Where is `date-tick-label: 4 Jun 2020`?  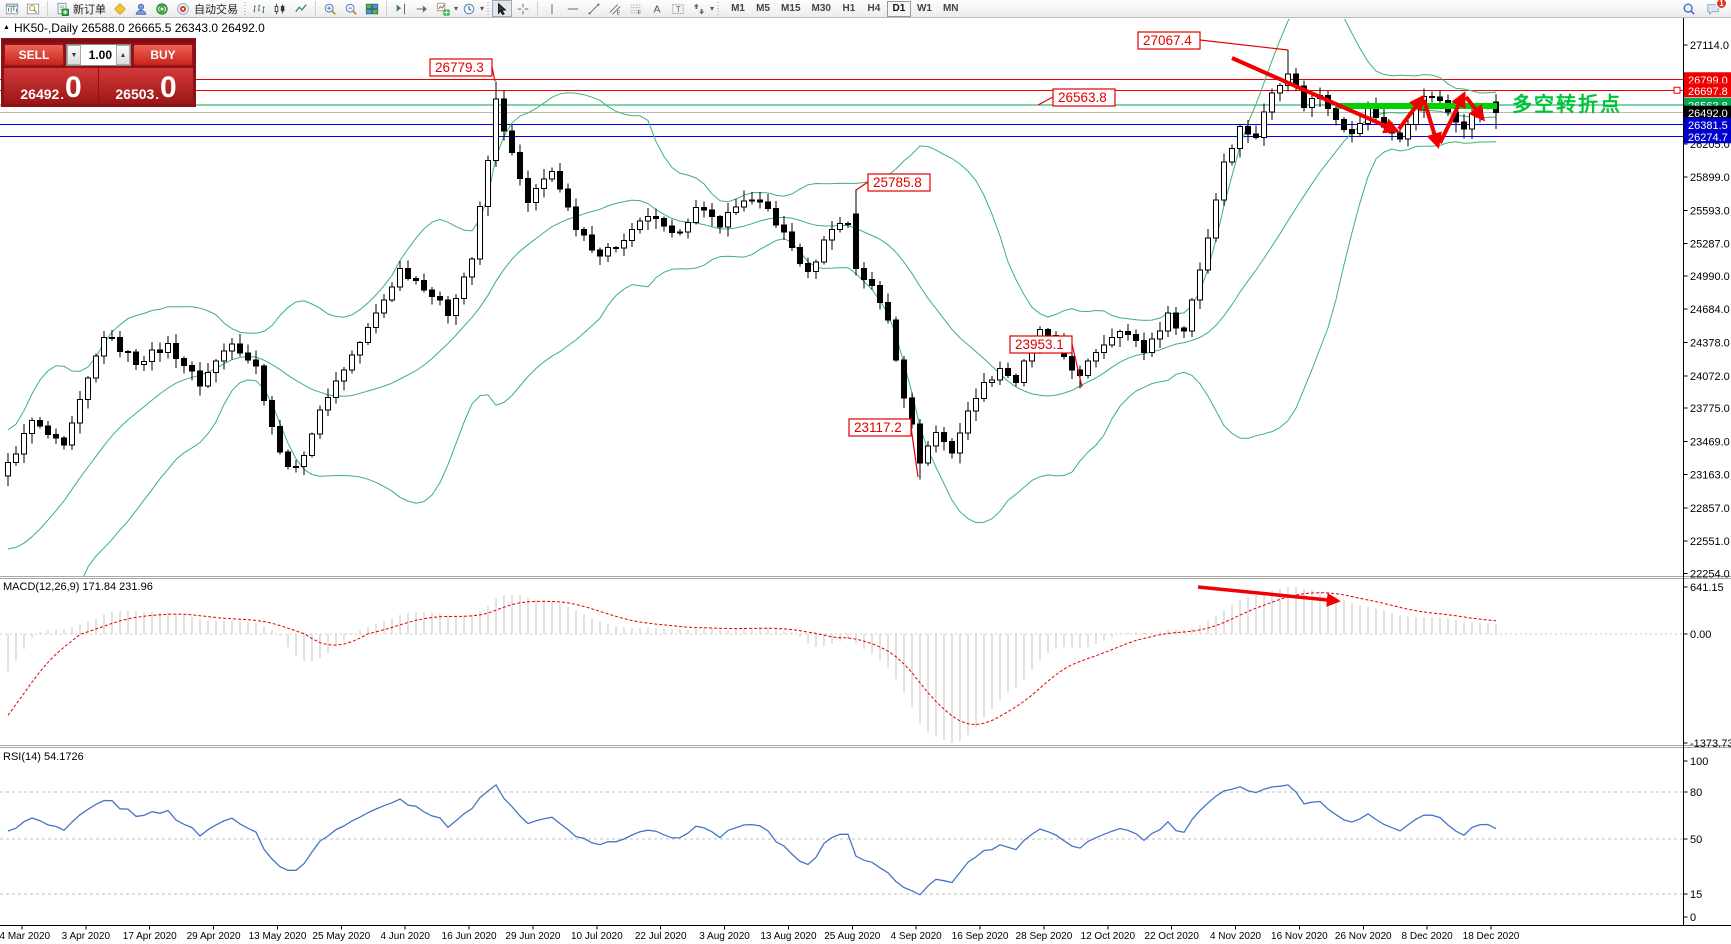
date-tick-label: 4 Jun 2020 is located at coordinates (405, 936).